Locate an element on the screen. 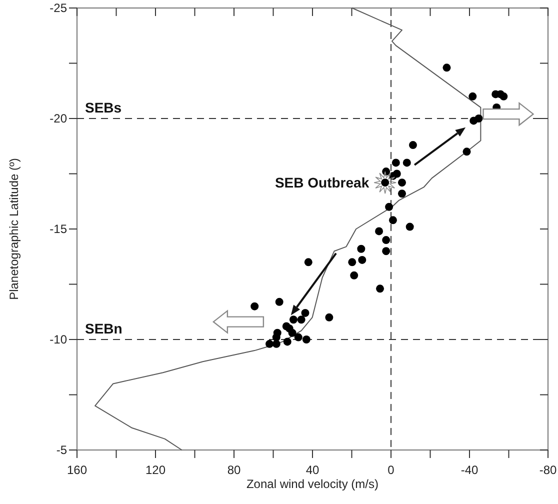 The width and height of the screenshot is (558, 504). x-tick-label: 160 is located at coordinates (77, 470).